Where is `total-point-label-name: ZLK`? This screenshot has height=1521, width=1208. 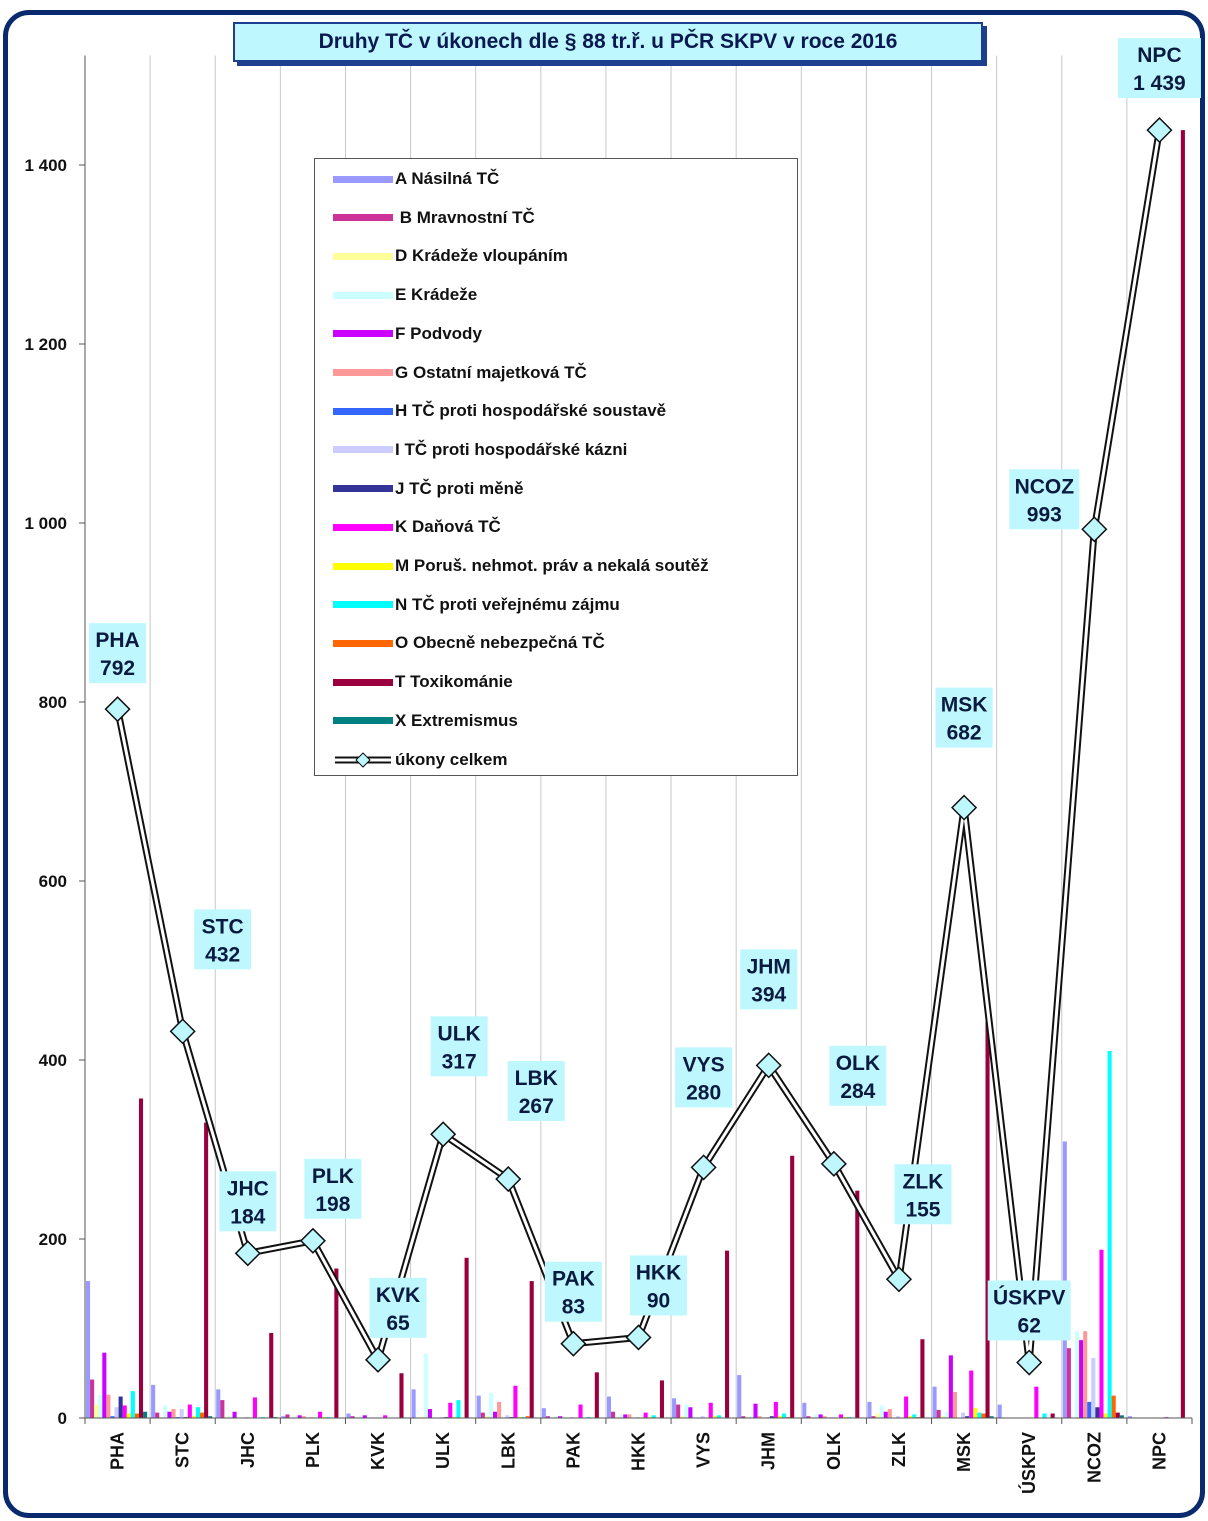
total-point-label-name: ZLK is located at coordinates (923, 1181).